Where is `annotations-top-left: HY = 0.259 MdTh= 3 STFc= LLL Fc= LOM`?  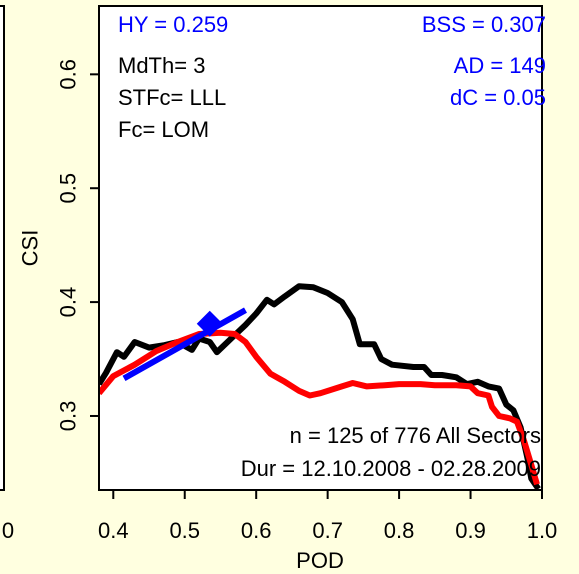 annotations-top-left: HY = 0.259 MdTh= 3 STFc= LLL Fc= LOM is located at coordinates (173, 77).